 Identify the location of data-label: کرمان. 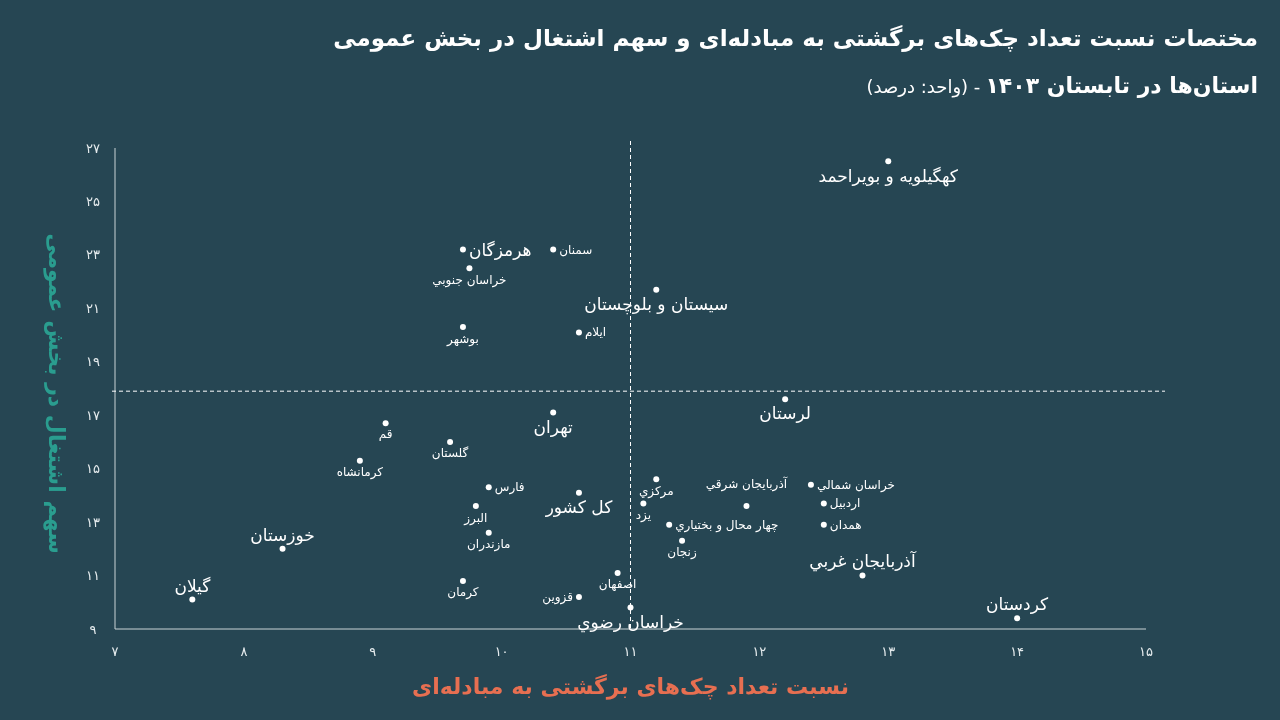
(463, 593).